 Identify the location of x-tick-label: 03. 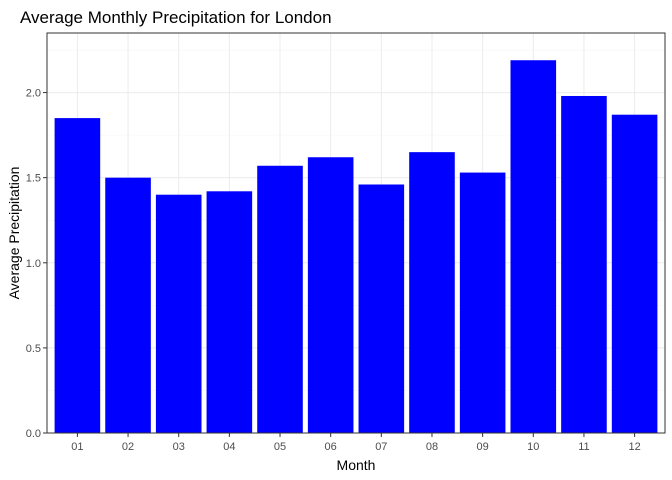
(179, 447).